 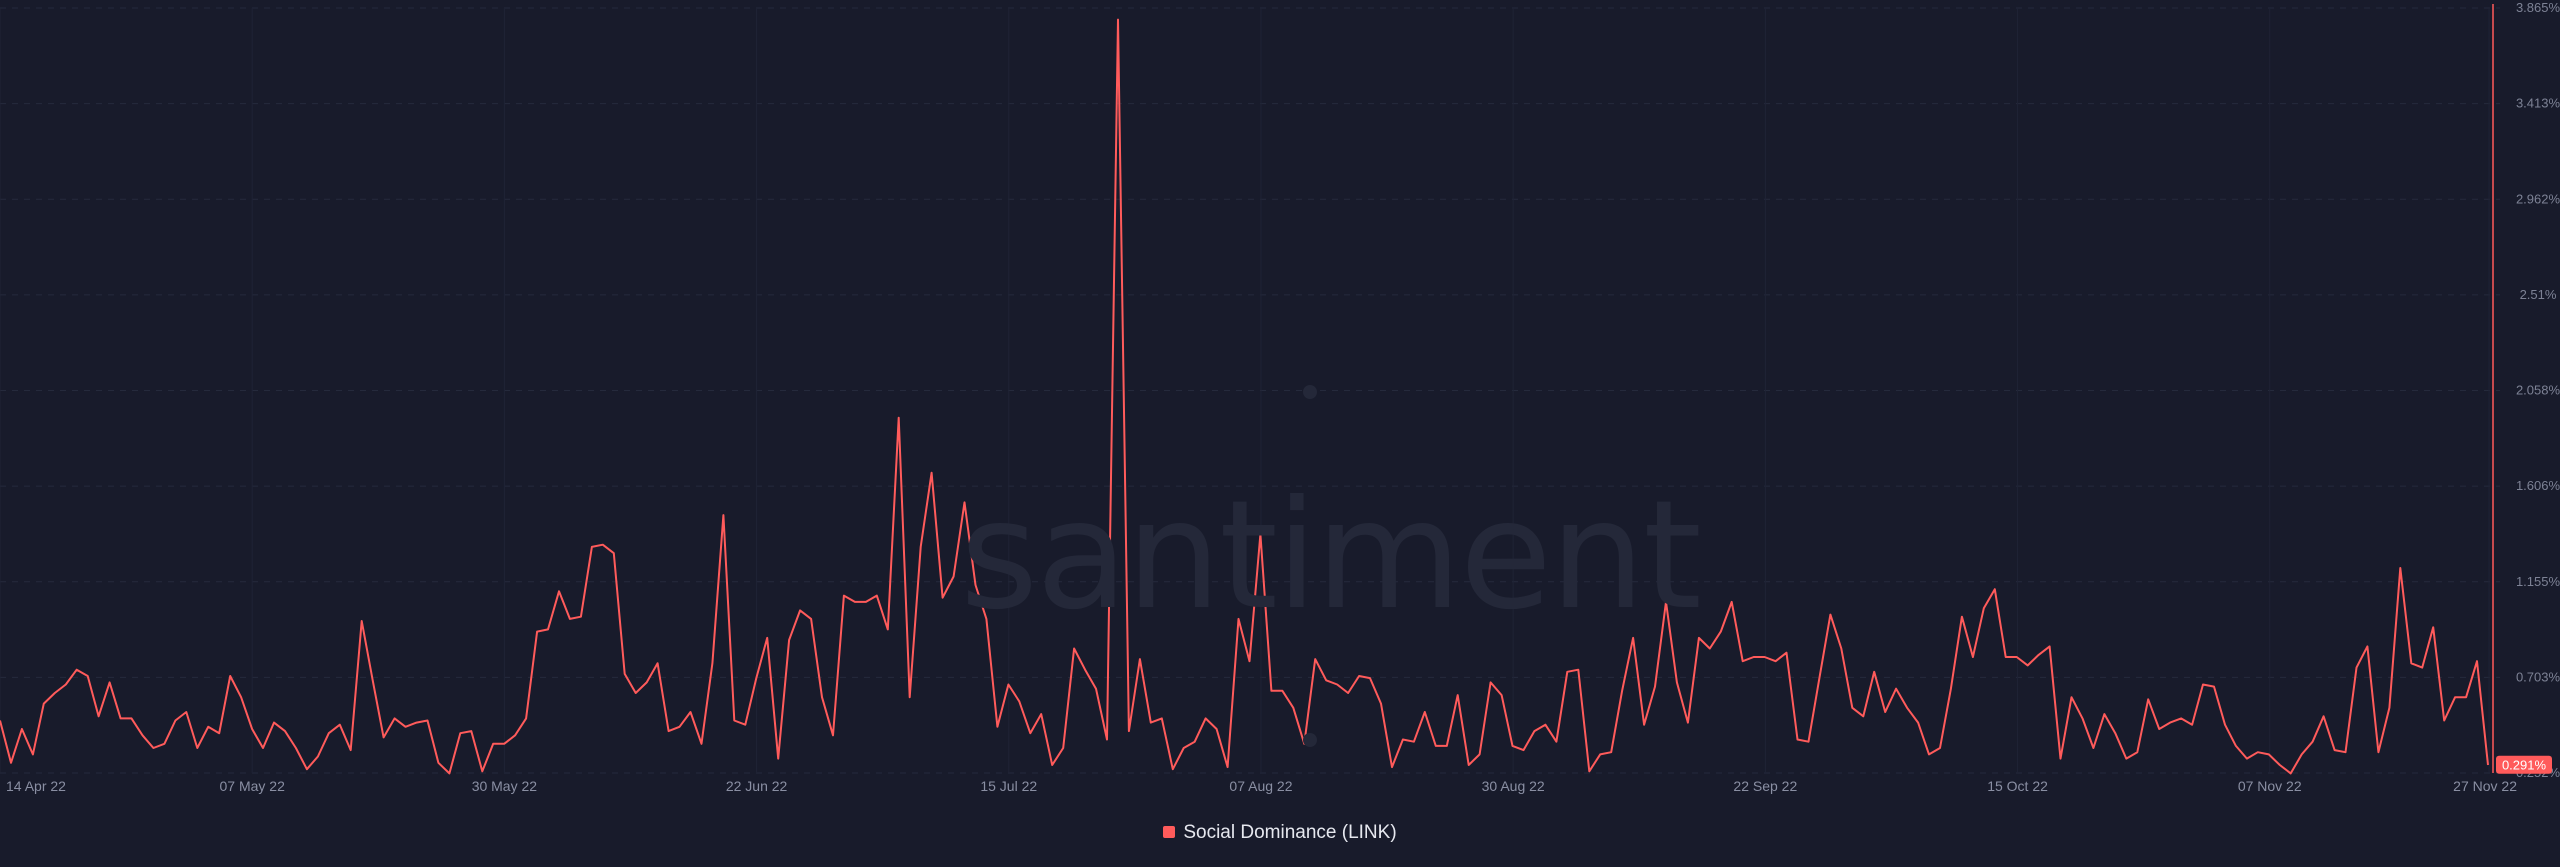 I want to click on x-tick-label: 30 May 22, so click(x=505, y=786).